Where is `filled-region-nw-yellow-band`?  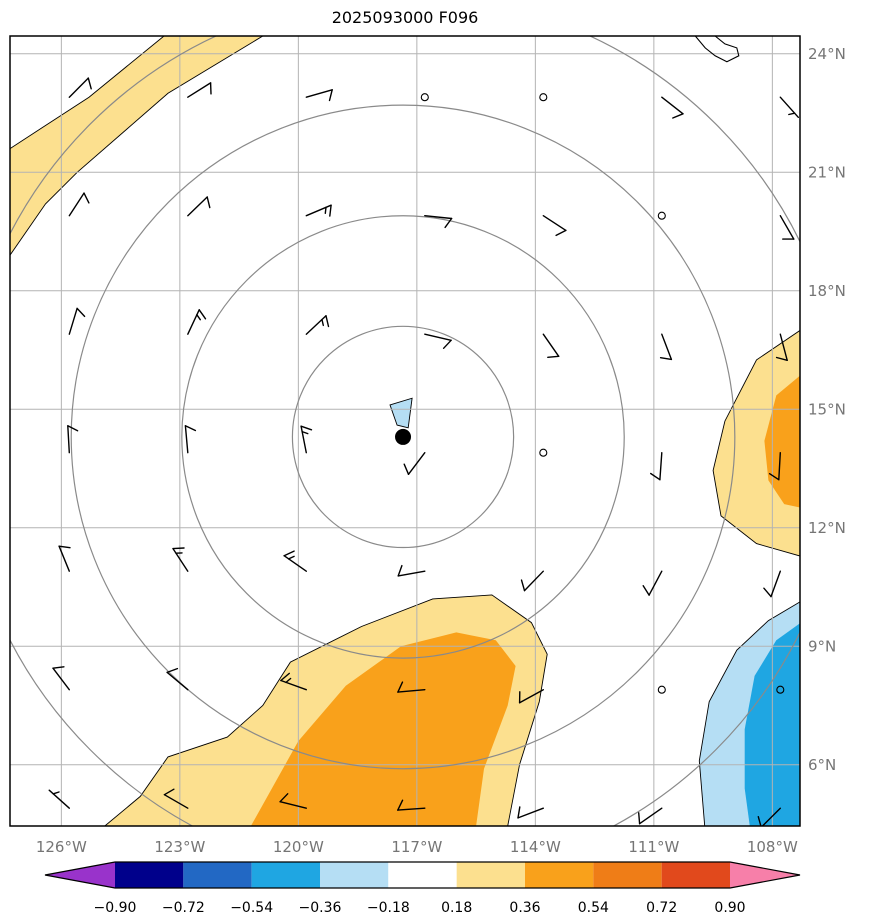
filled-region-nw-yellow-band is located at coordinates (137, 146).